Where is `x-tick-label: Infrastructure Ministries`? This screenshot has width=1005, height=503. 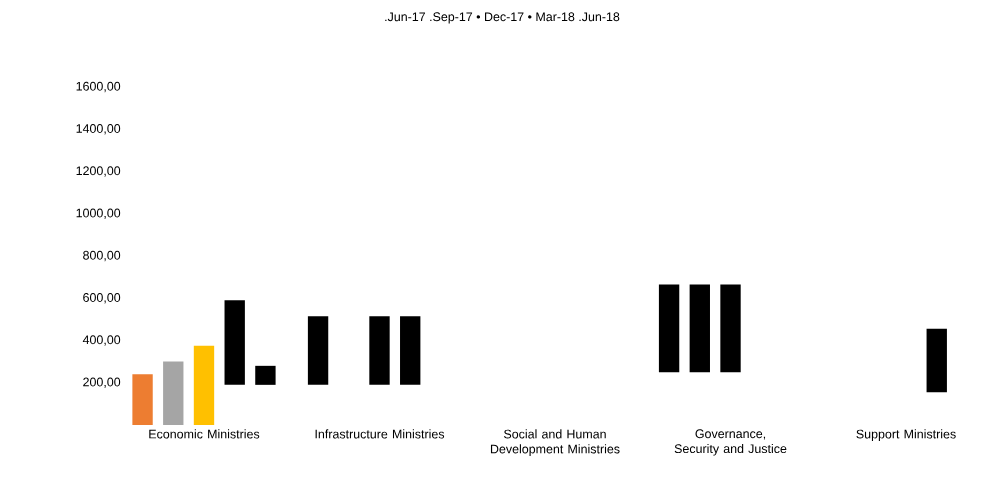 x-tick-label: Infrastructure Ministries is located at coordinates (380, 434).